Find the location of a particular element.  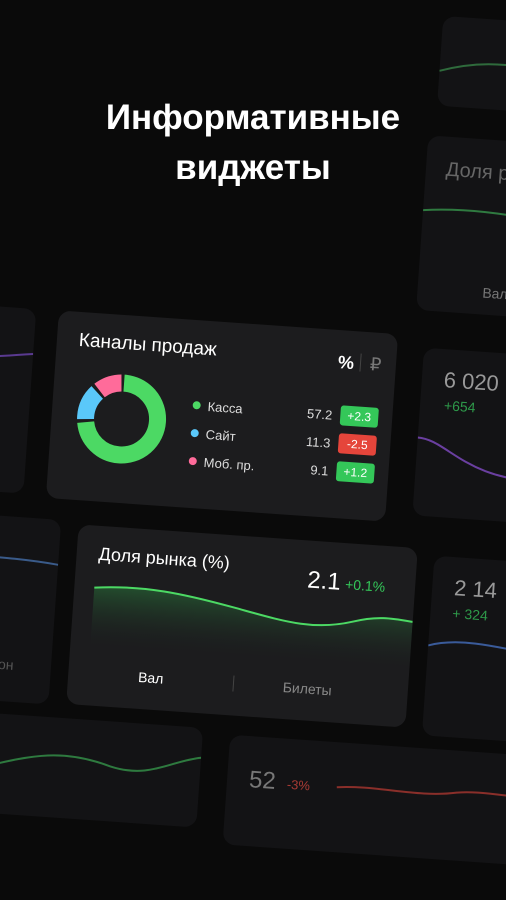

donut-chart is located at coordinates (122, 419).